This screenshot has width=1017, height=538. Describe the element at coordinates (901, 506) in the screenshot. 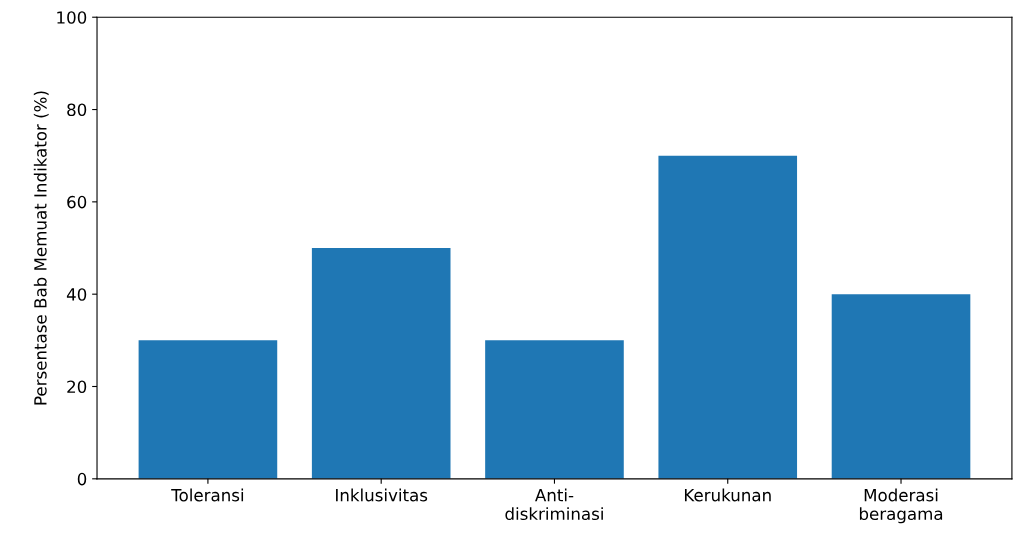

I see `x-tick-label: Moderasi beragama` at that location.